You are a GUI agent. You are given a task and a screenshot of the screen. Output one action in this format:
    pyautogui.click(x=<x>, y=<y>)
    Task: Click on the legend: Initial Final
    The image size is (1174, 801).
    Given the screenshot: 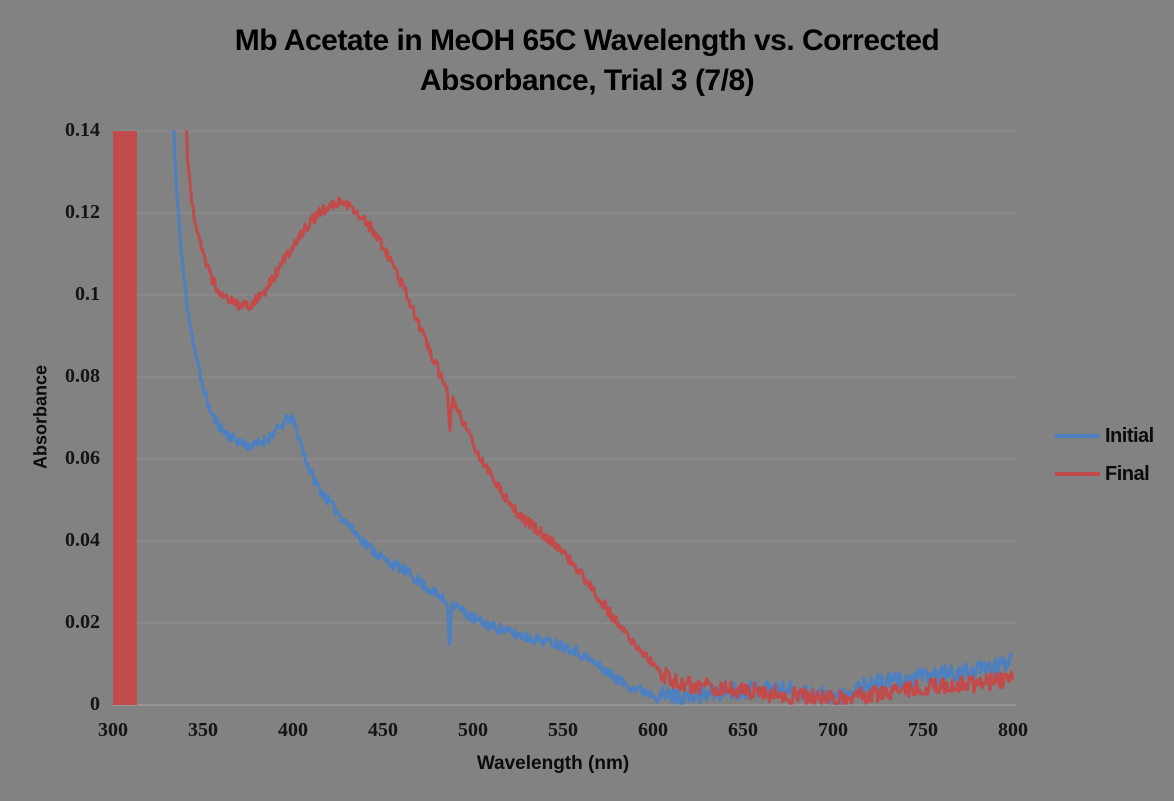 What is the action you would take?
    pyautogui.click(x=1104, y=455)
    